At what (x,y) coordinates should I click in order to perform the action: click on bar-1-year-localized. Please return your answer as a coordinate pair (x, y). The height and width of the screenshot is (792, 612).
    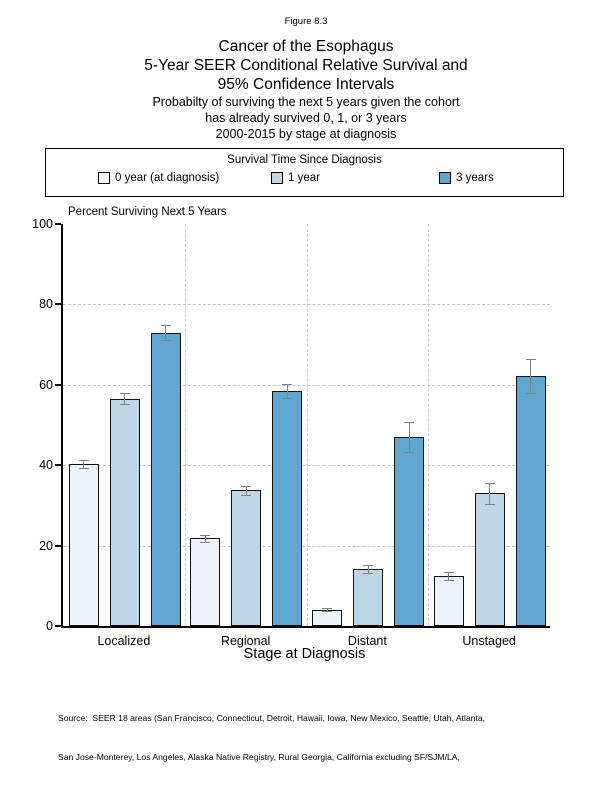
    Looking at the image, I should click on (124, 512).